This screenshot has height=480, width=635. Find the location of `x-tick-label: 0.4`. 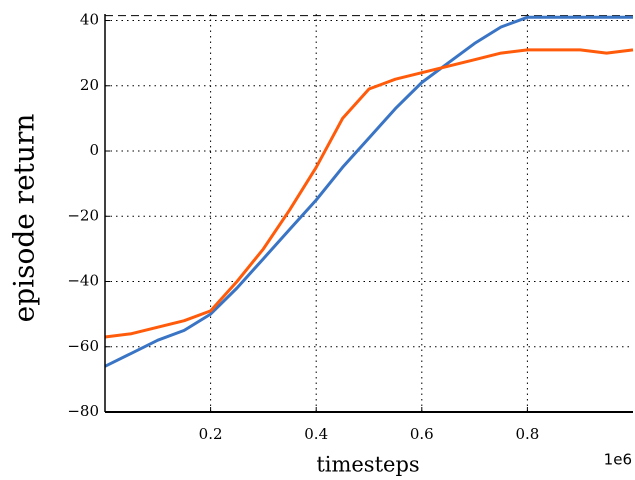

x-tick-label: 0.4 is located at coordinates (316, 434).